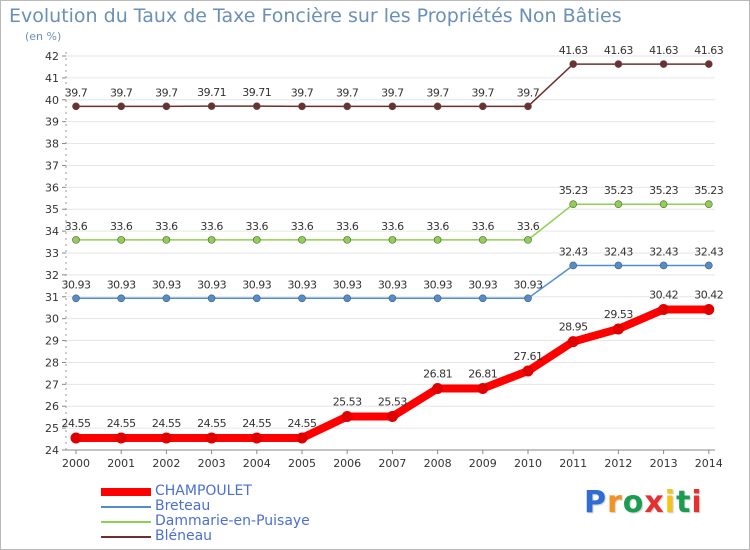  I want to click on data-label-bleneau-2010: 39.7, so click(528, 92).